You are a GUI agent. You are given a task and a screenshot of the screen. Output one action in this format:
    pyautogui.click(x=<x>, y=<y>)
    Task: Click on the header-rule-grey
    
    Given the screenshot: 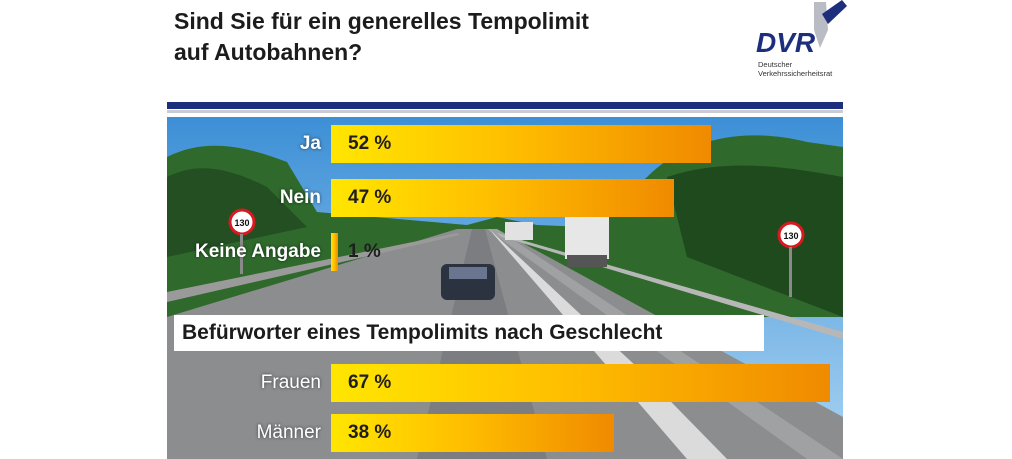 What is the action you would take?
    pyautogui.click(x=505, y=111)
    